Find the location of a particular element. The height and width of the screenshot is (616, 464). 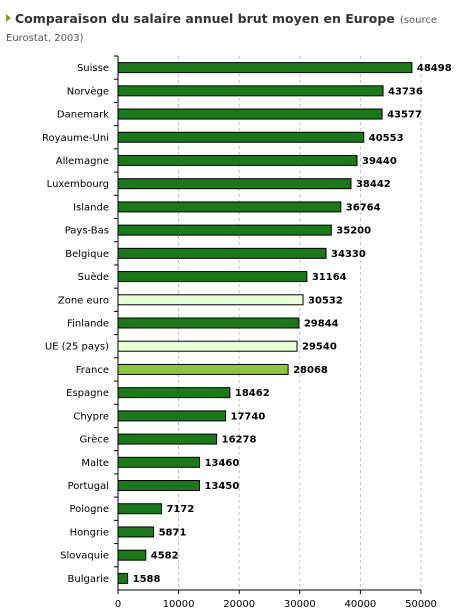

value-label: 18462 is located at coordinates (252, 393).